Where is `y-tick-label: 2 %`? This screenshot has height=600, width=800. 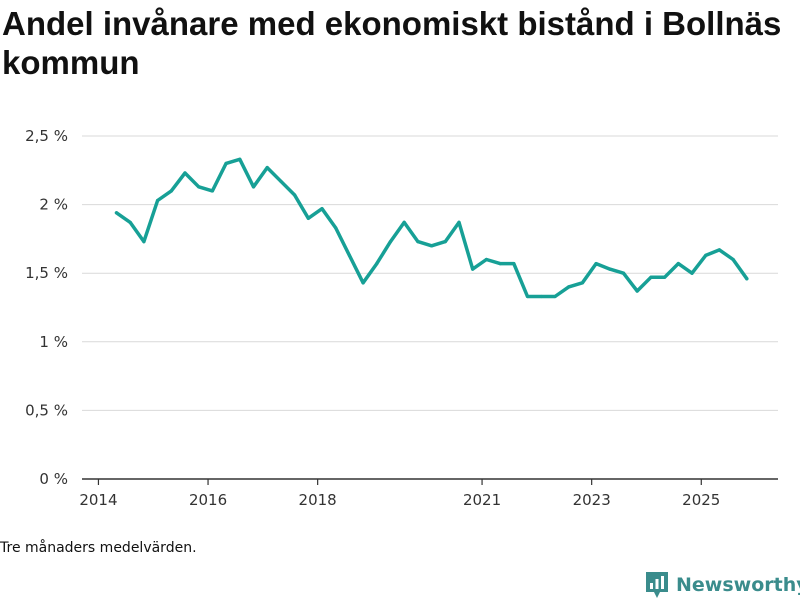
y-tick-label: 2 % is located at coordinates (53, 205).